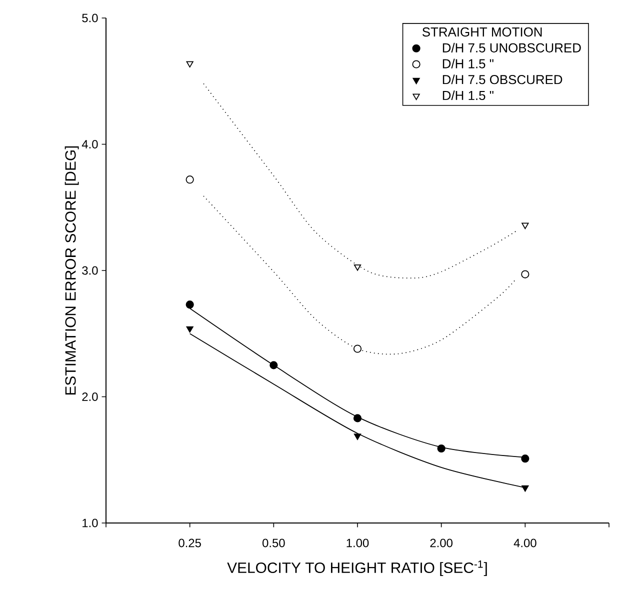 This screenshot has height=610, width=631. What do you see at coordinates (482, 32) in the screenshot?
I see `legend-title: STRAIGHT MOTION` at bounding box center [482, 32].